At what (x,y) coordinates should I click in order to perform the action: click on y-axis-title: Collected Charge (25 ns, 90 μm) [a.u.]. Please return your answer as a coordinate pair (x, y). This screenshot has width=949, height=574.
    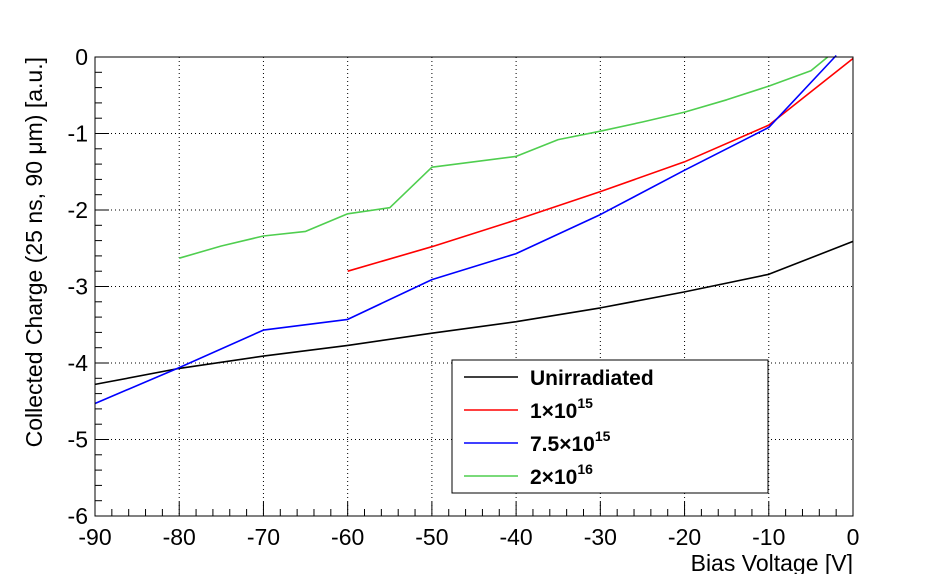
    Looking at the image, I should click on (34, 252).